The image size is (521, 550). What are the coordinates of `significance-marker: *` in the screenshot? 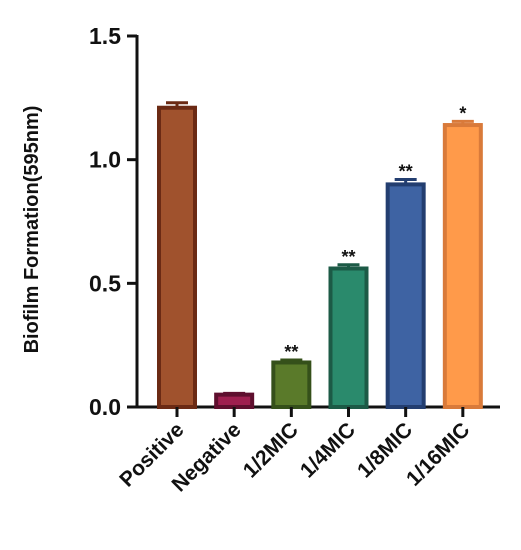 It's located at (462, 113).